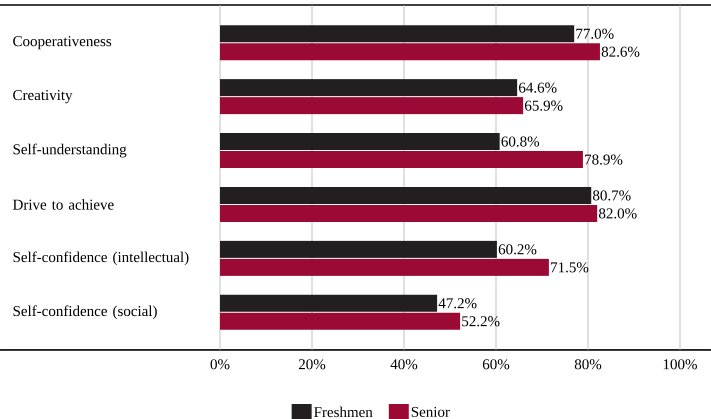 The height and width of the screenshot is (419, 711). What do you see at coordinates (431, 411) in the screenshot?
I see `legend-label: Senior` at bounding box center [431, 411].